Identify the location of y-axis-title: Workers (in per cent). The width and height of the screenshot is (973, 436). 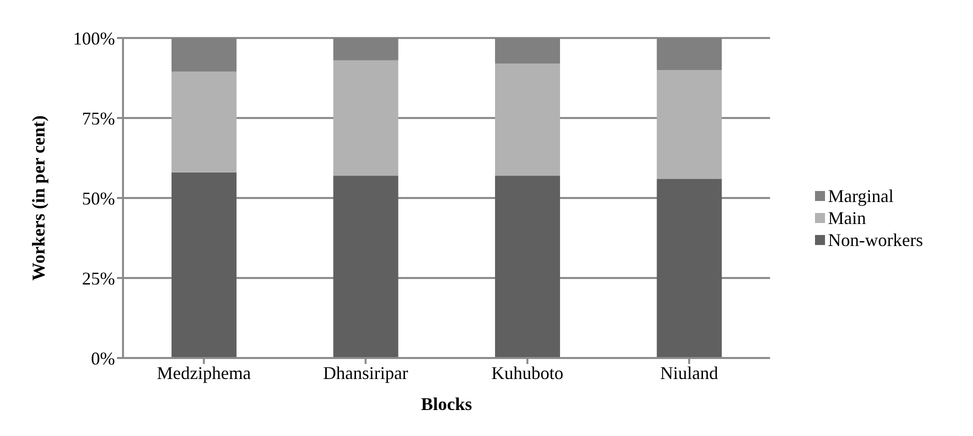
(38, 198).